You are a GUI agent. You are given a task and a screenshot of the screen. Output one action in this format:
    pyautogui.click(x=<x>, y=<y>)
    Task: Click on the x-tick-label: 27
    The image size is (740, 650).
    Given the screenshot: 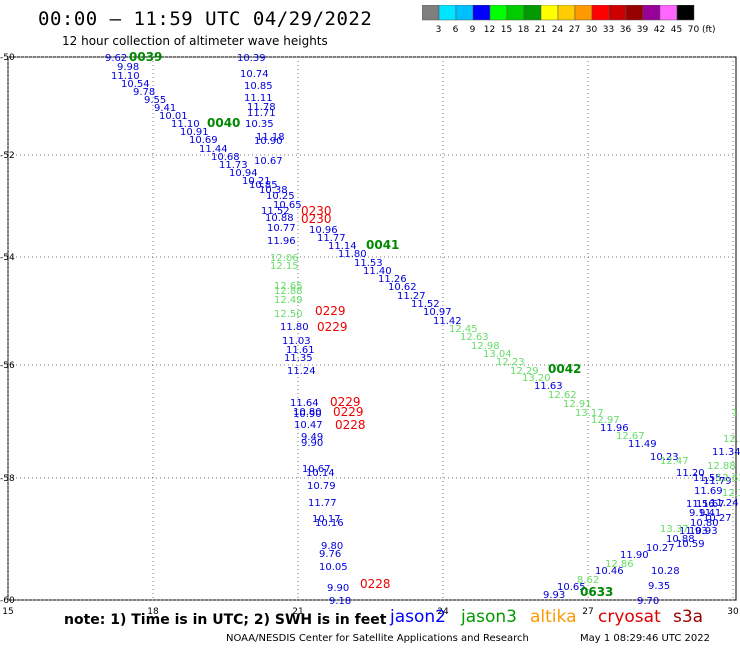 What is the action you would take?
    pyautogui.click(x=587, y=612)
    